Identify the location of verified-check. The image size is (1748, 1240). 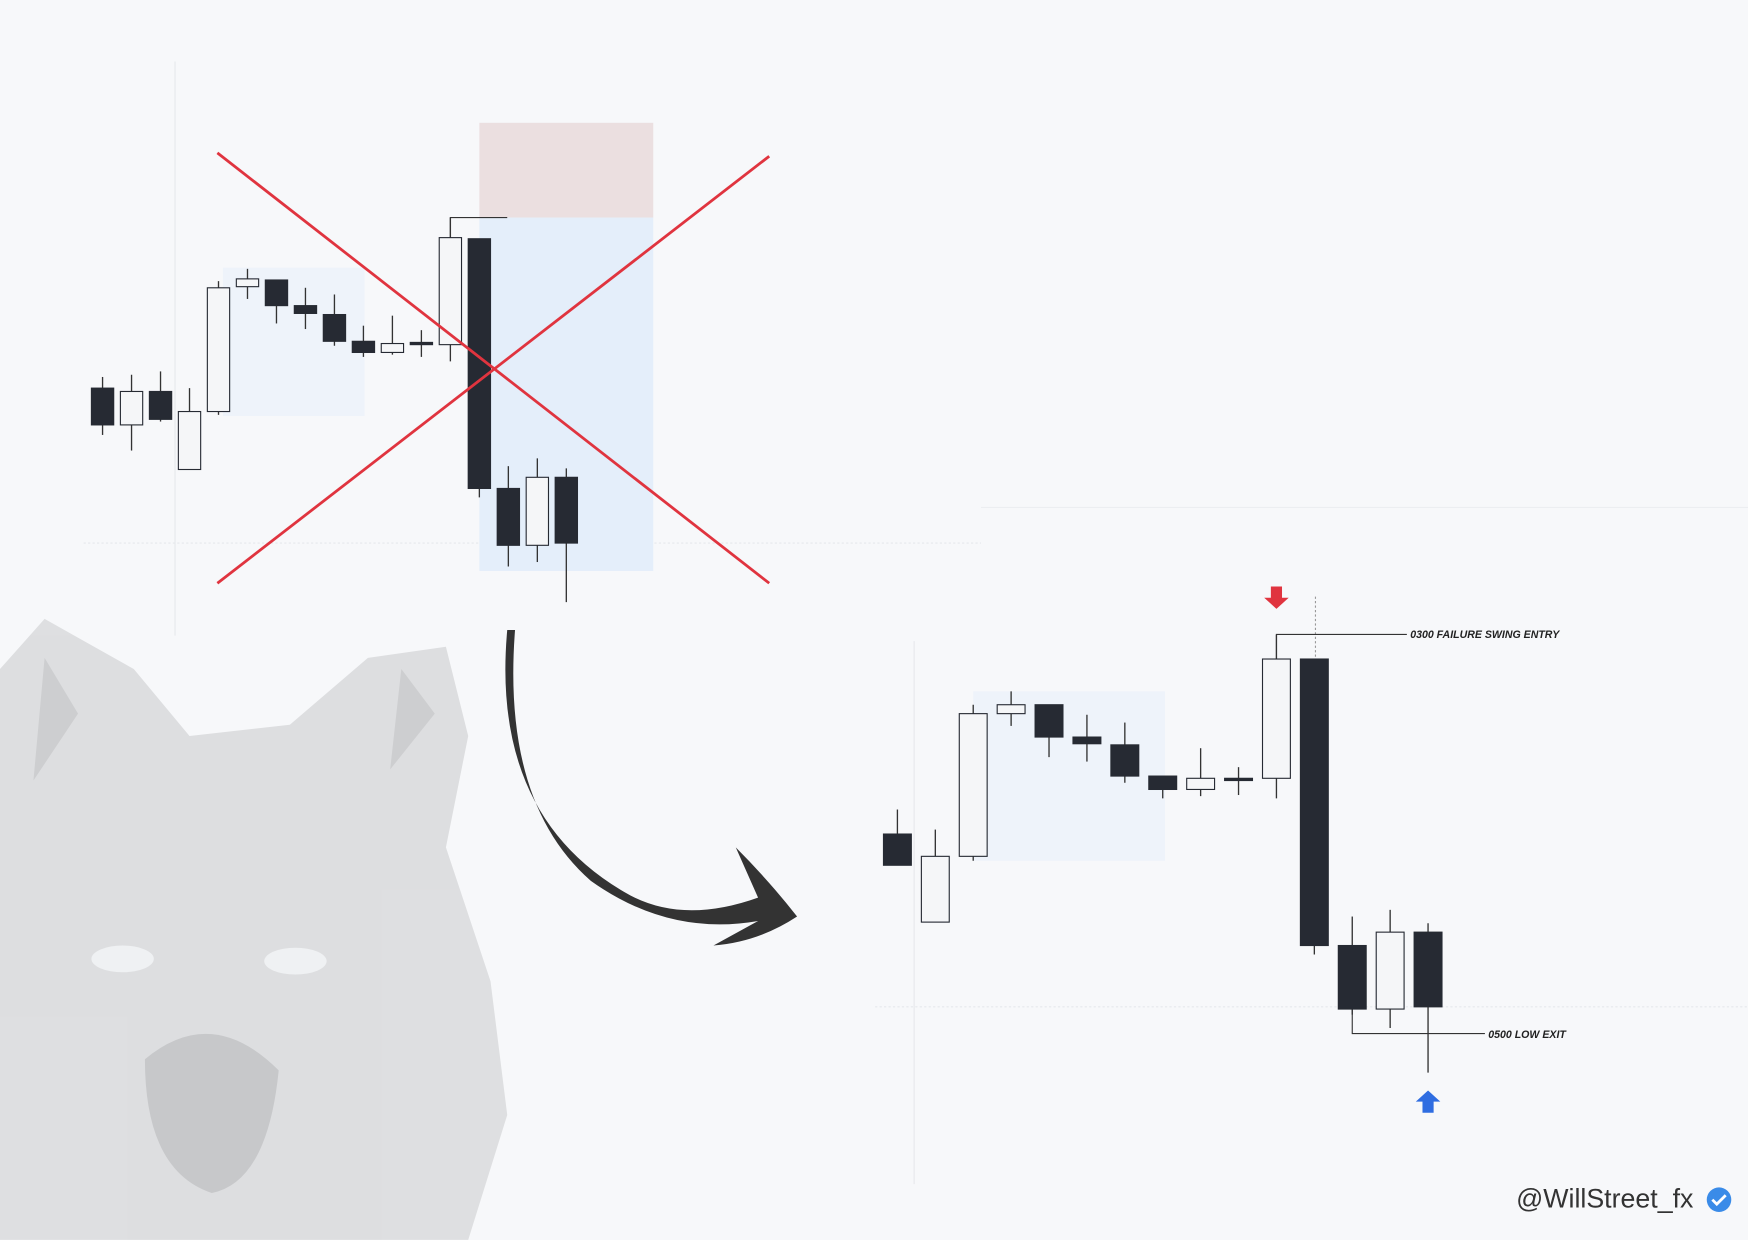
(1719, 1200).